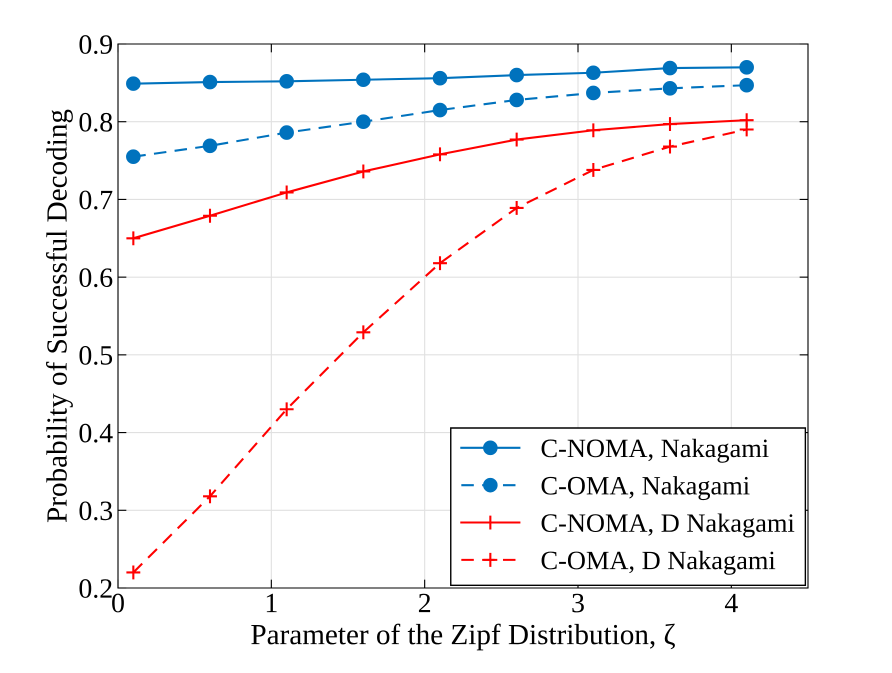 This screenshot has width=892, height=673. What do you see at coordinates (95, 510) in the screenshot?
I see `y-tick-label: 0.3` at bounding box center [95, 510].